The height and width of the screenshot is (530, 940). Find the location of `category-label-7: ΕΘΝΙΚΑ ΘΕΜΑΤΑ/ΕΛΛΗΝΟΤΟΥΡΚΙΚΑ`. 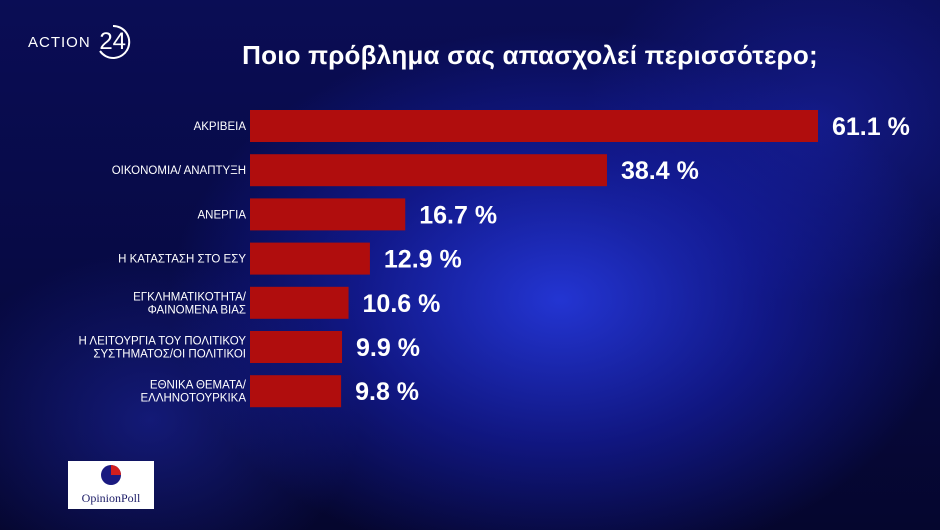

category-label-7: ΕΘΝΙΚΑ ΘΕΜΑΤΑ/ΕΛΛΗΝΟΤΟΥΡΚΙΚΑ is located at coordinates (193, 392).